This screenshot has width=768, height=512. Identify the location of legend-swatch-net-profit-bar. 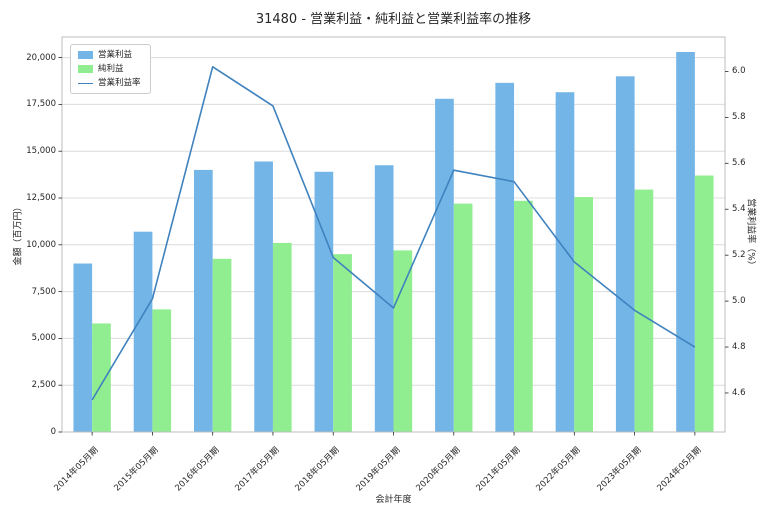
(85, 69).